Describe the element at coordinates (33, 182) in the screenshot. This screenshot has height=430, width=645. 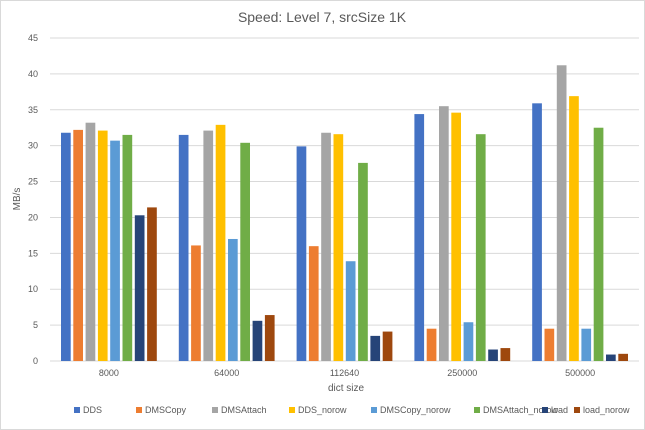
I see `y-tick-label: 25` at that location.